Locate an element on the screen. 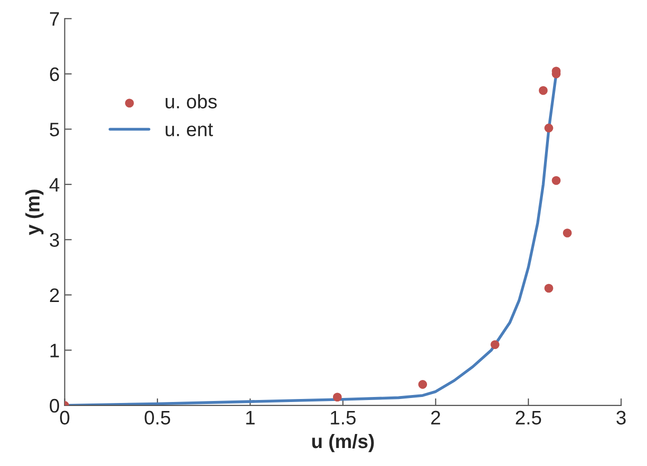  x-tick-label: 2.5 is located at coordinates (529, 417).